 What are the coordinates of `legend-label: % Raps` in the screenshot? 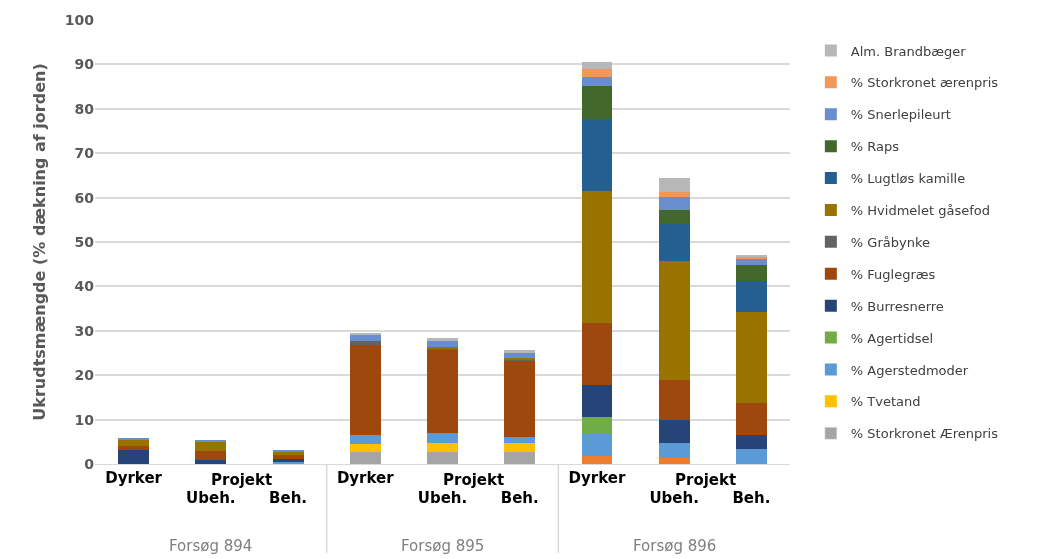 It's located at (875, 147).